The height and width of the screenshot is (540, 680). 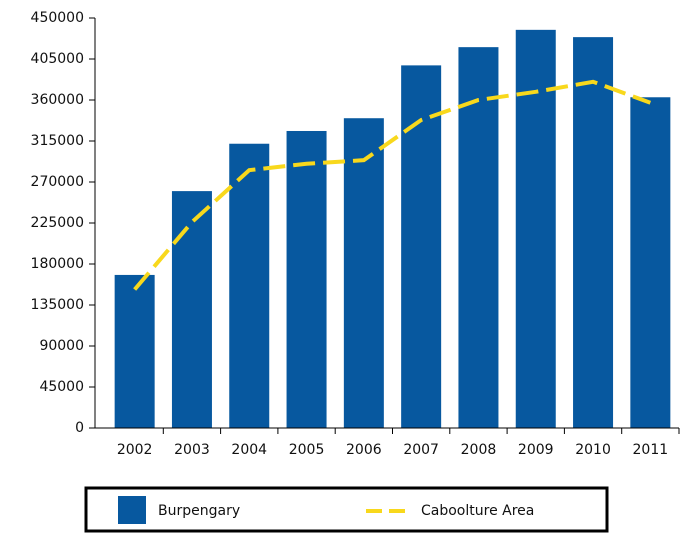 What do you see at coordinates (135, 450) in the screenshot?
I see `x-tick-label: 2002` at bounding box center [135, 450].